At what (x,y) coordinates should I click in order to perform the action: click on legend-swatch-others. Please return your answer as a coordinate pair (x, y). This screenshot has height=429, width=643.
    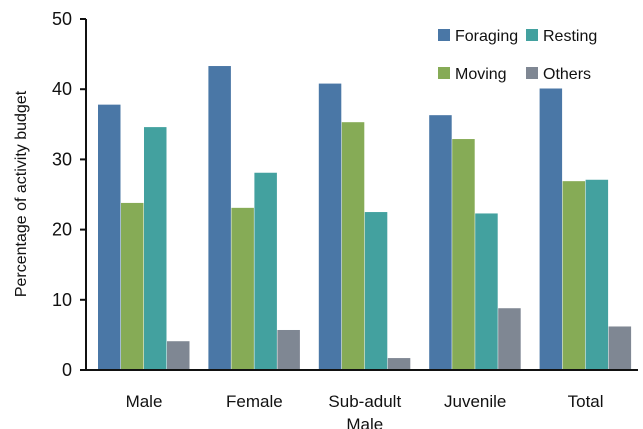
    Looking at the image, I should click on (532, 73).